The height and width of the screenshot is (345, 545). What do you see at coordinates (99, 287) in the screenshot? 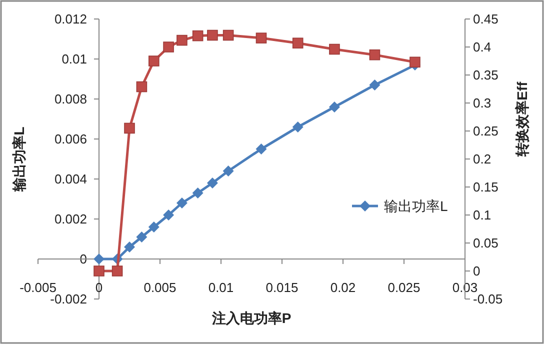
I see `x-tick-label: 0` at bounding box center [99, 287].